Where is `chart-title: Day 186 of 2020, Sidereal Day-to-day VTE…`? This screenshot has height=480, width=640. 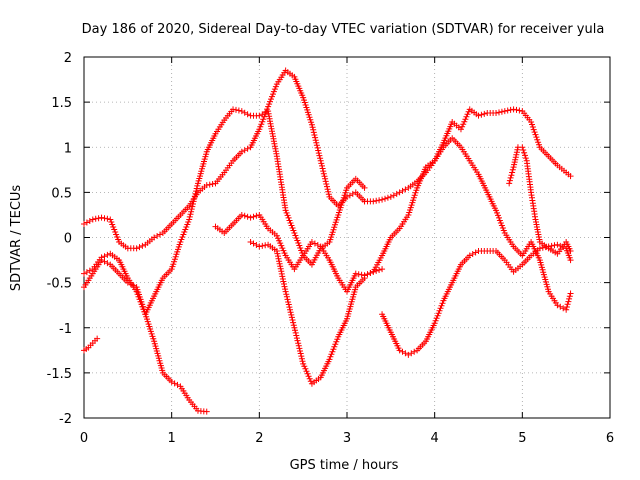
chart-title: Day 186 of 2020, Sidereal Day-to-day VTE… is located at coordinates (343, 29).